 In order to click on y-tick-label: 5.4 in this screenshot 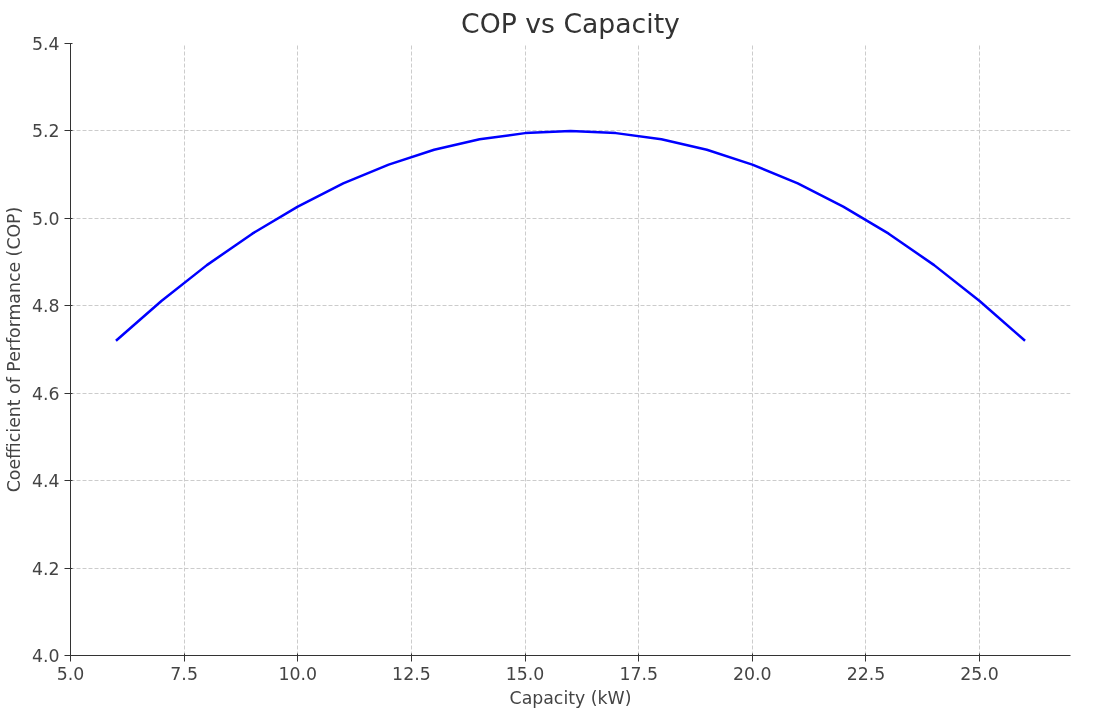, I will do `click(45, 44)`.